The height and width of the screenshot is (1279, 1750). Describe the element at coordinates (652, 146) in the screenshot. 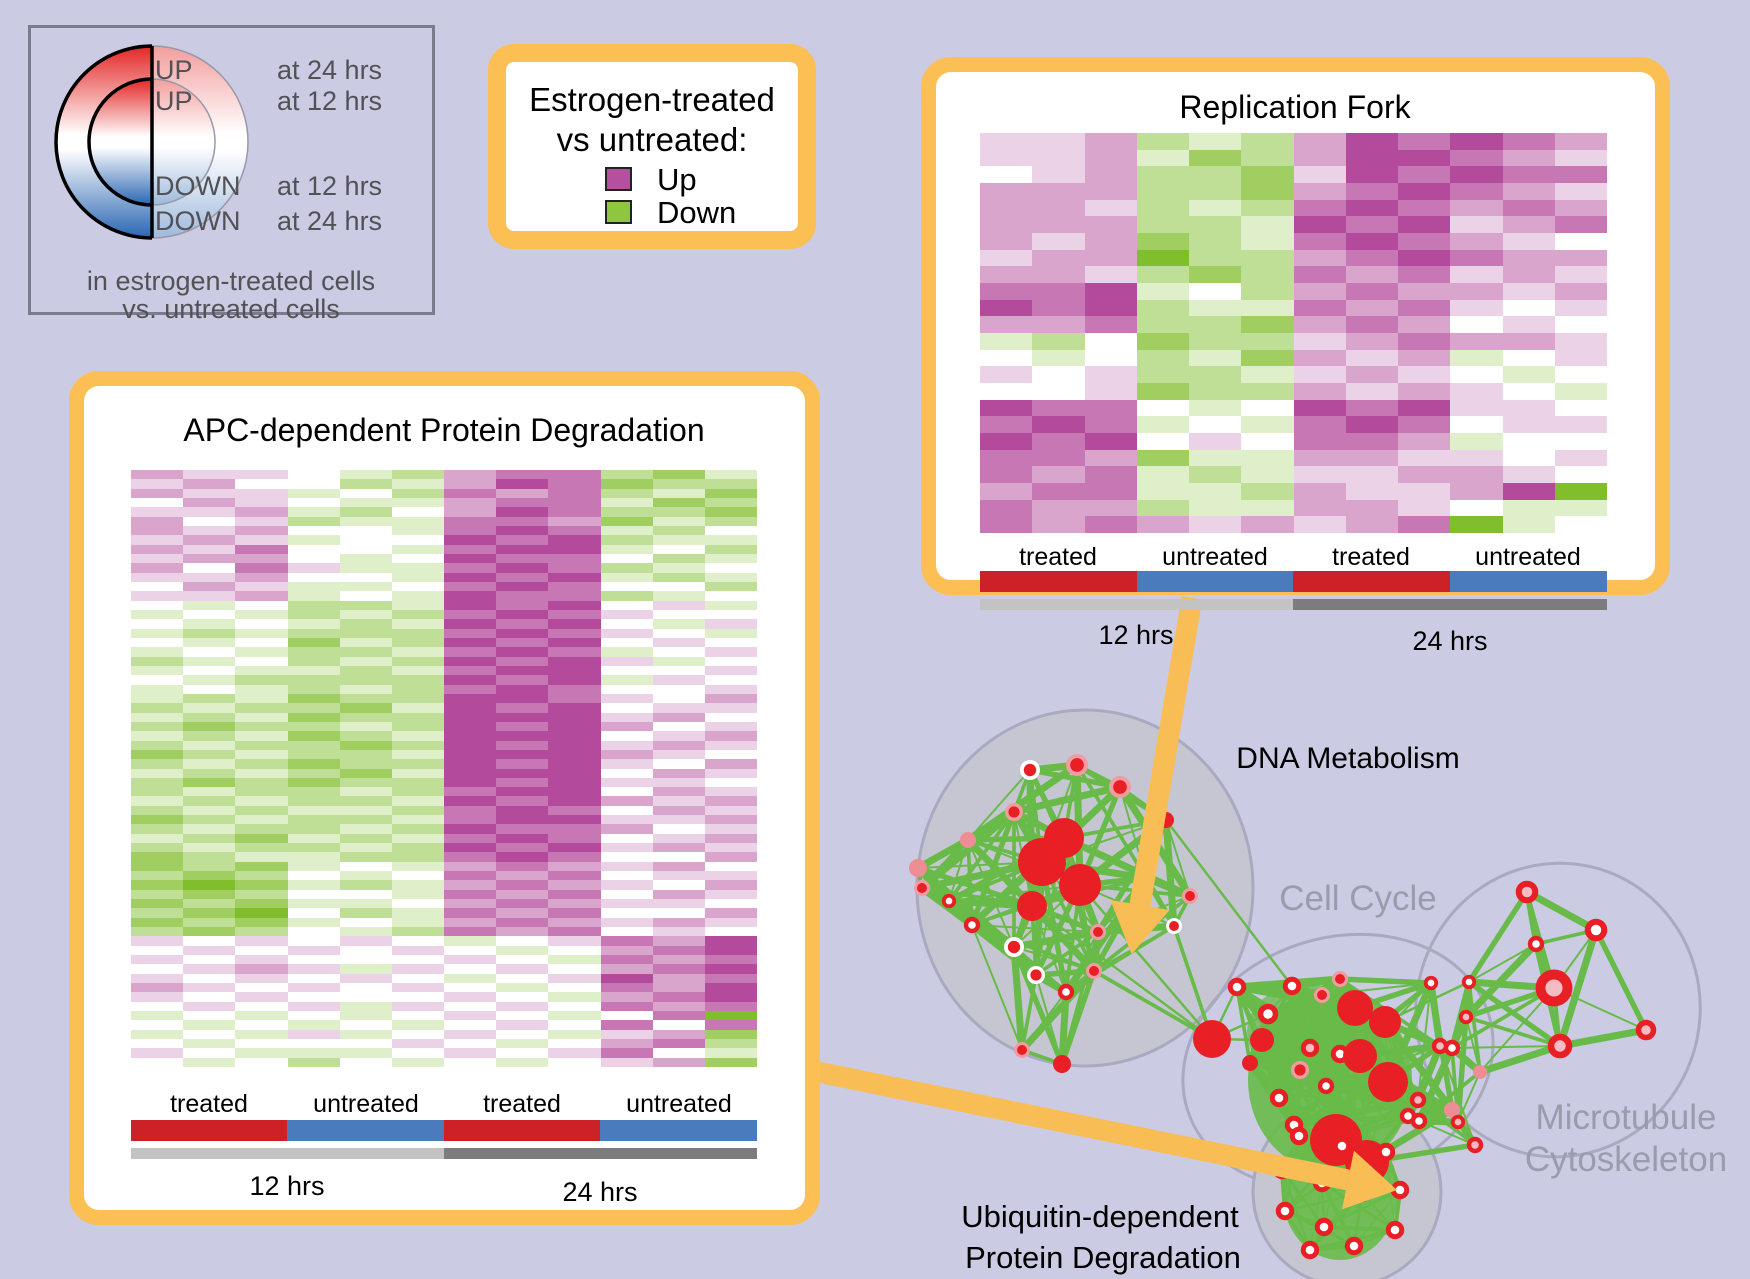

I see `updown-legend-box` at that location.